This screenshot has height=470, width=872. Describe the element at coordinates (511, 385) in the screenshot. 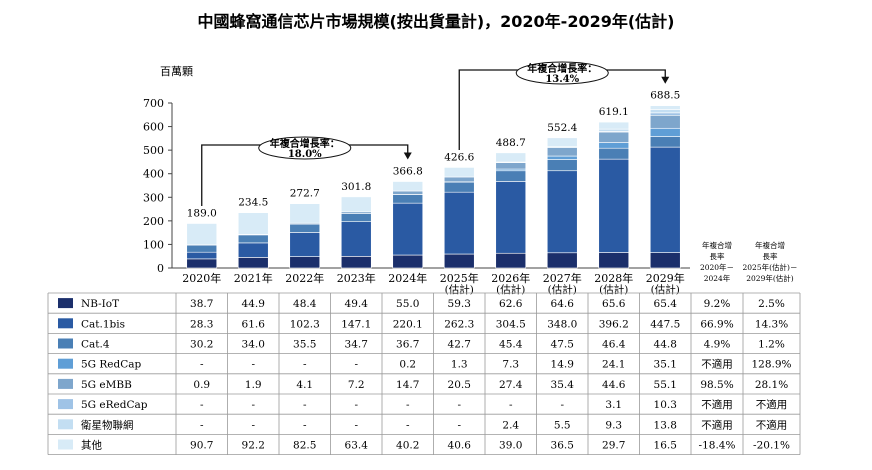

I see `table-cell: 27.4` at that location.